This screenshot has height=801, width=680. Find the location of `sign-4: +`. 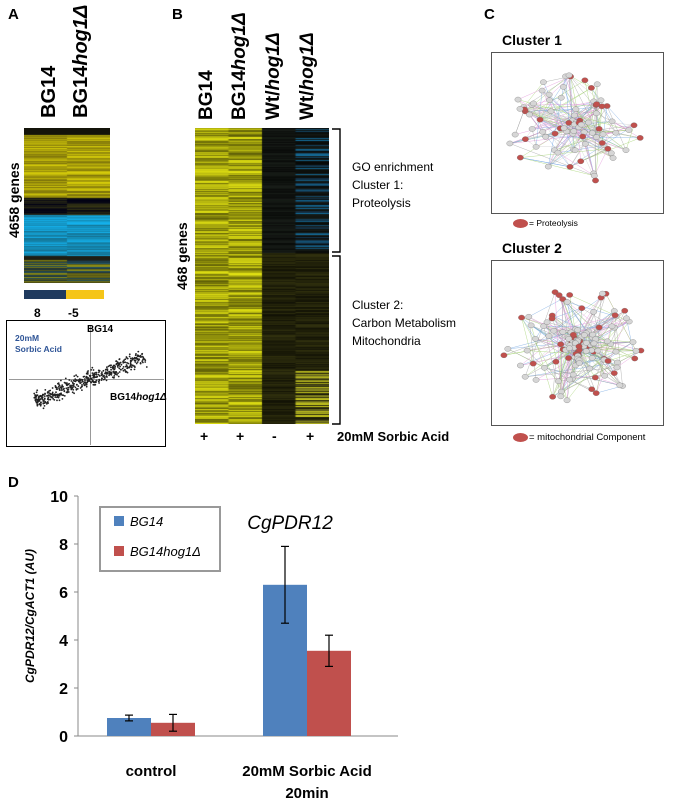

sign-4: + is located at coordinates (310, 436).